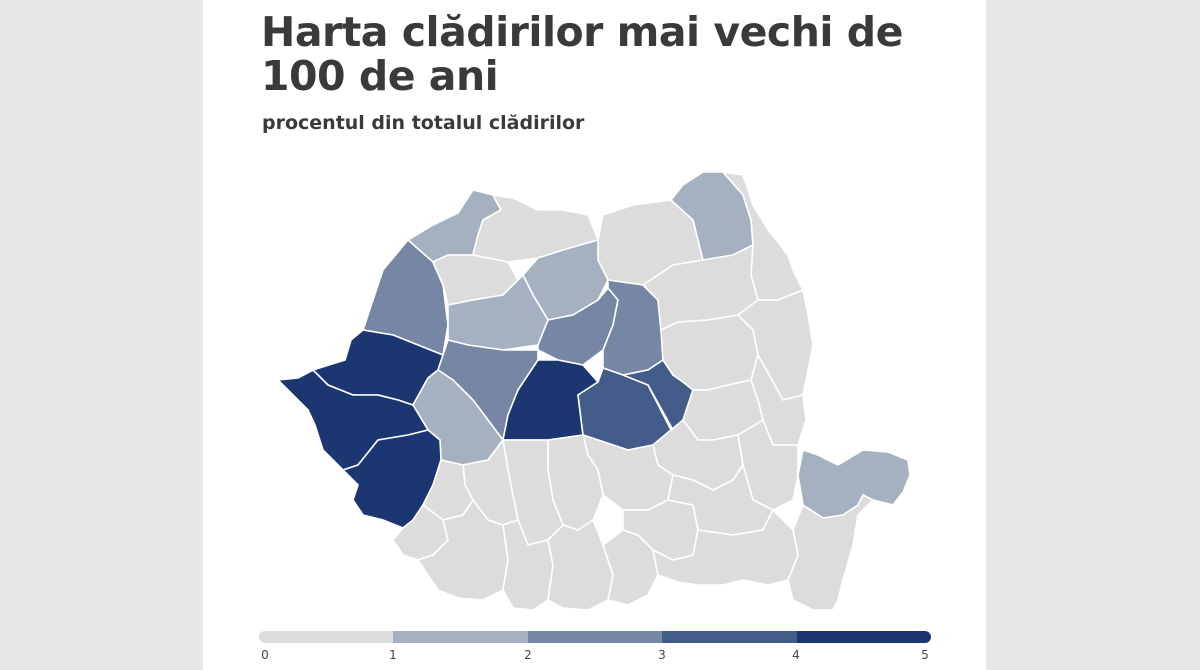  I want to click on region-vaslui: Vaslui, so click(775, 345).